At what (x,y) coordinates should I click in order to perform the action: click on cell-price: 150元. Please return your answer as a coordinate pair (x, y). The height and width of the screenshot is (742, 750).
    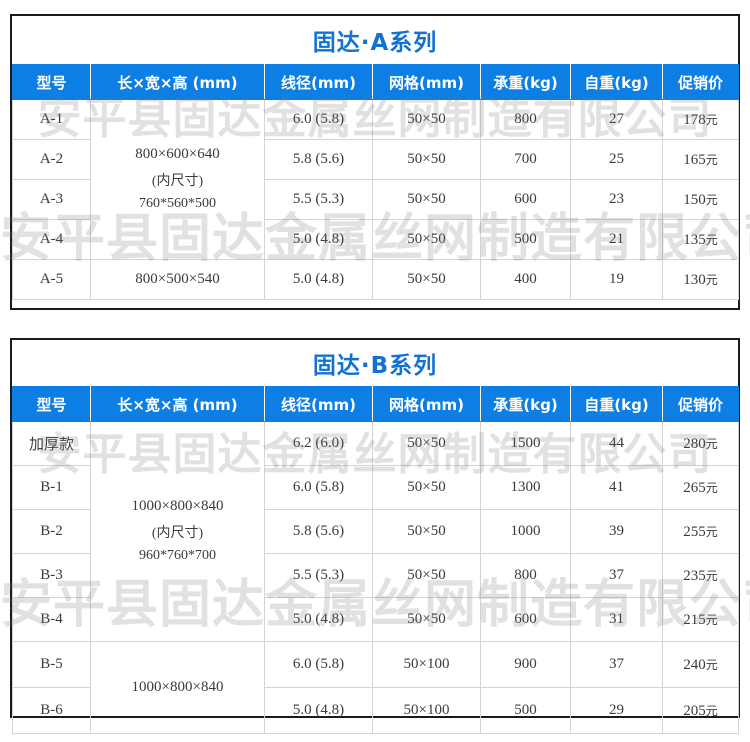
    Looking at the image, I should click on (700, 199).